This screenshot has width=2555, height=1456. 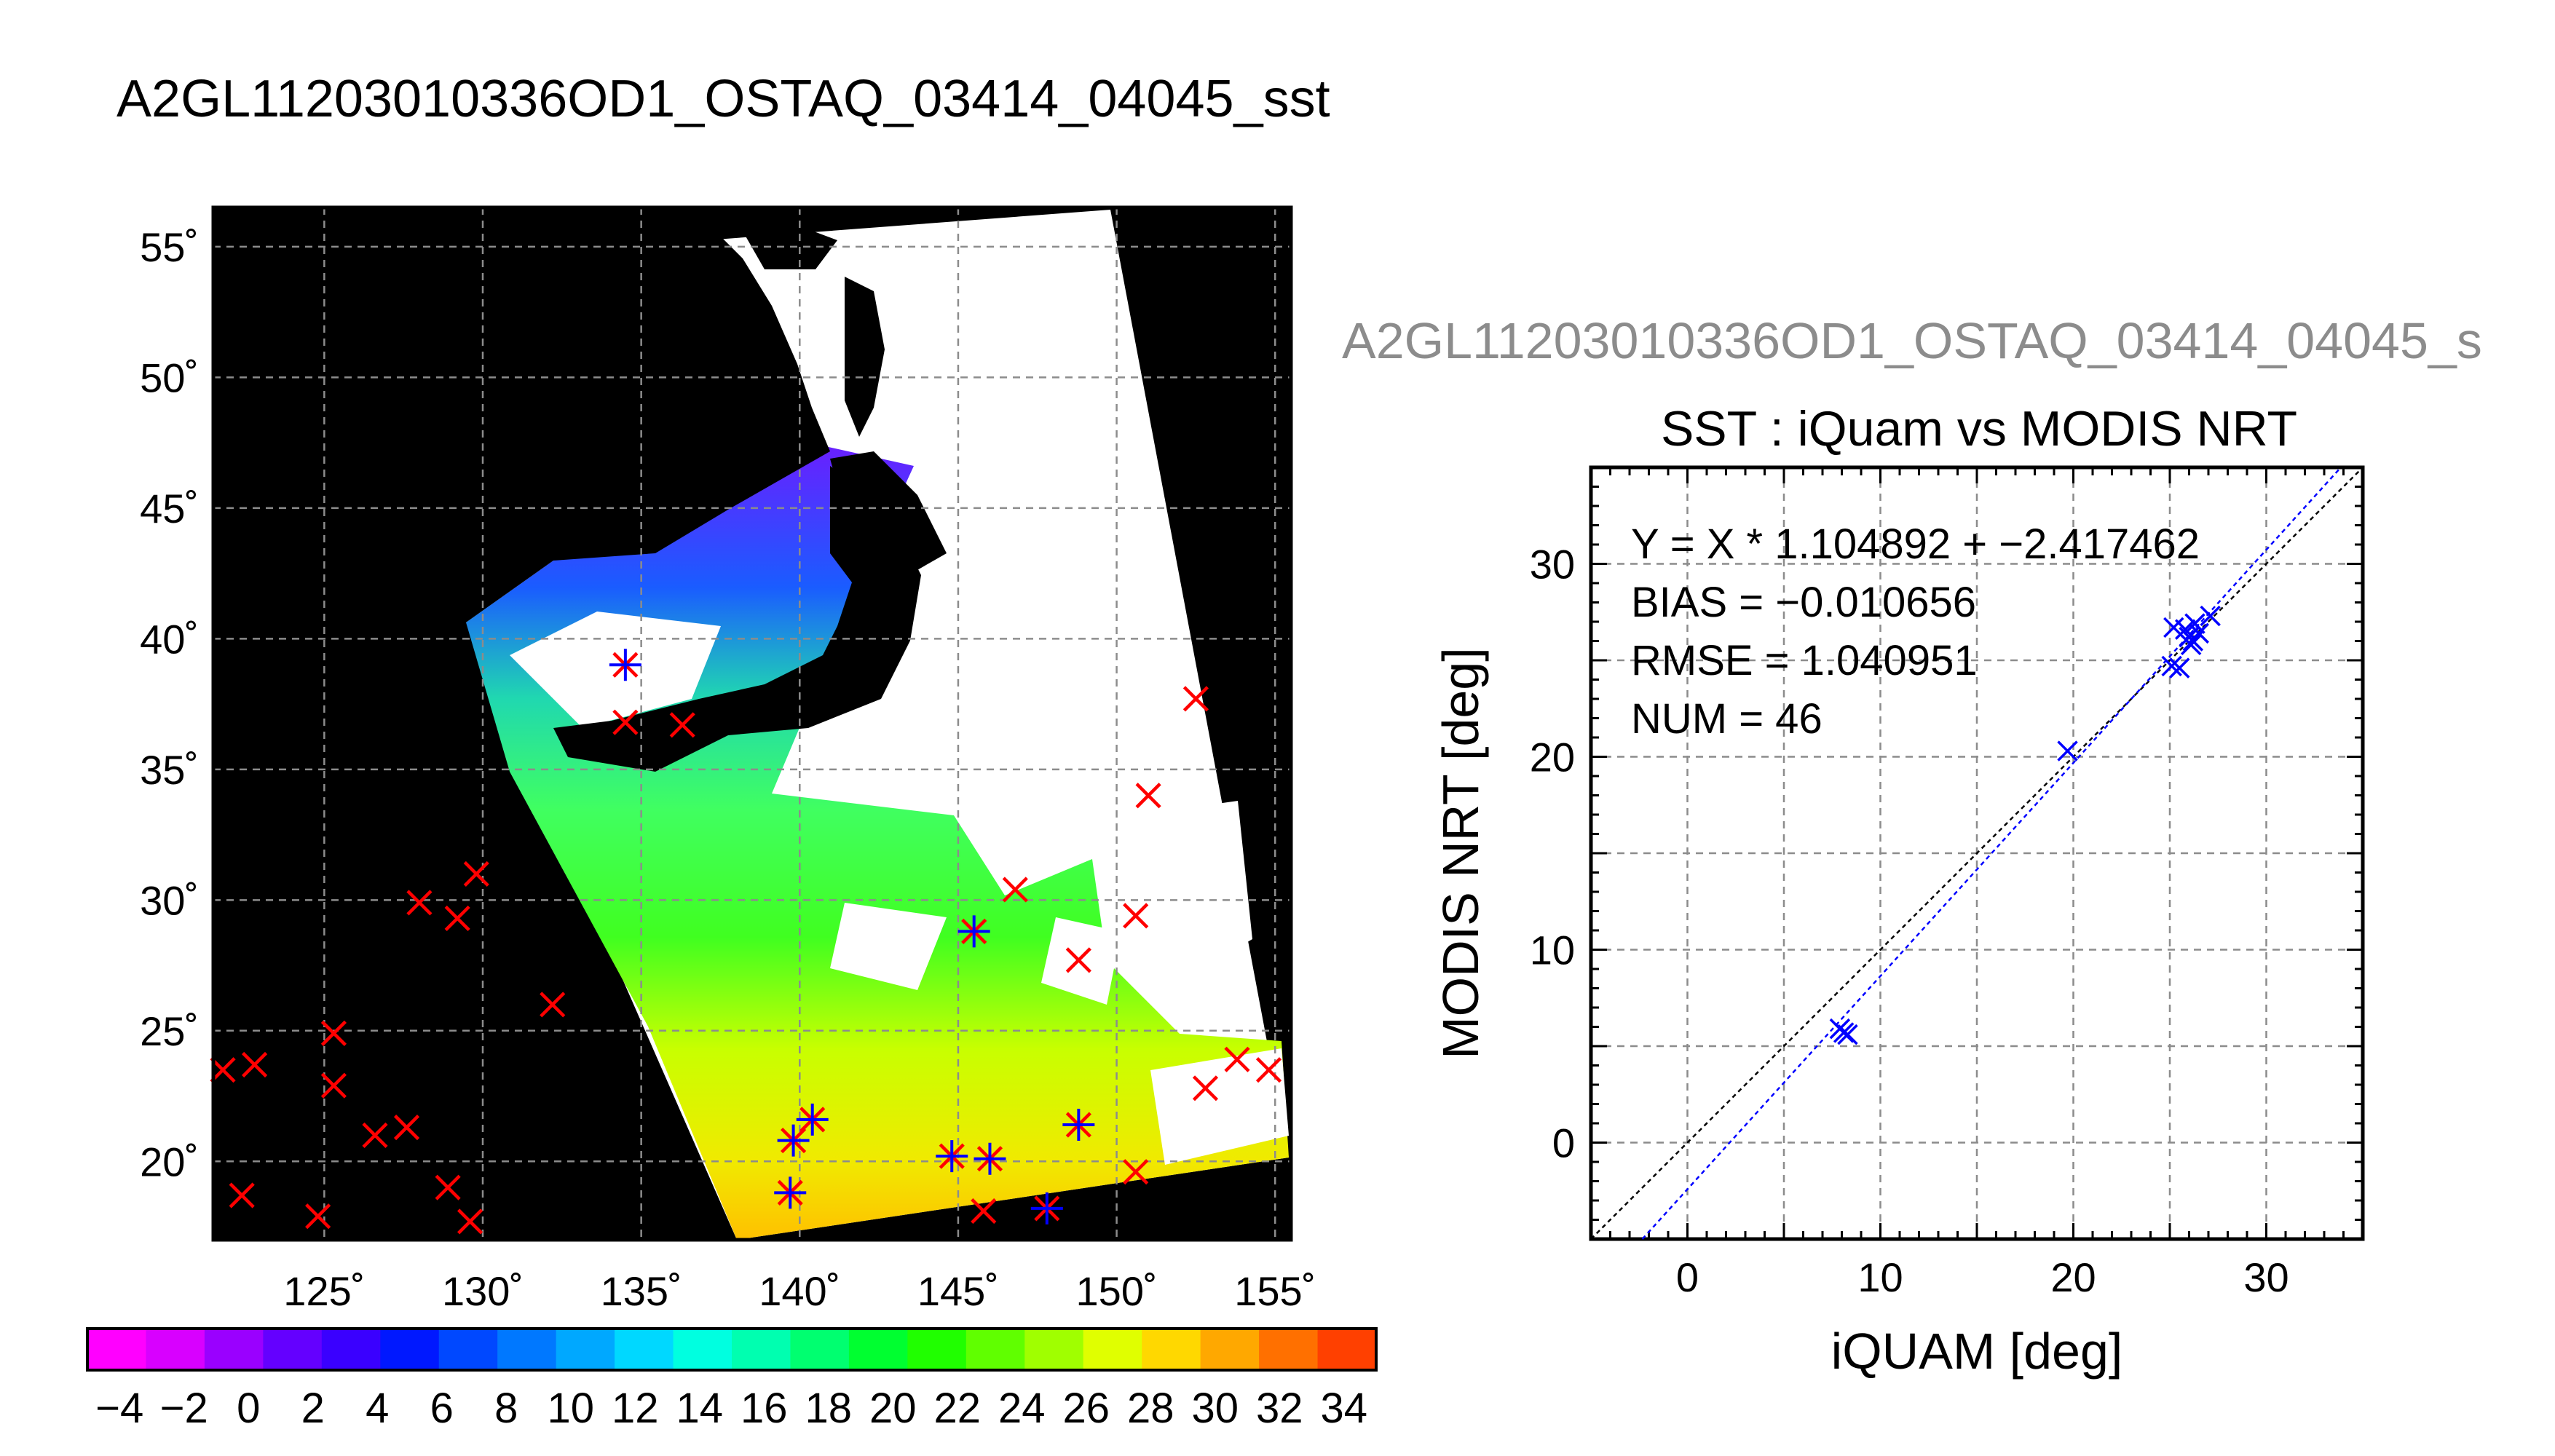 What do you see at coordinates (169, 900) in the screenshot?
I see `map-lat-tick-label: 30˚` at bounding box center [169, 900].